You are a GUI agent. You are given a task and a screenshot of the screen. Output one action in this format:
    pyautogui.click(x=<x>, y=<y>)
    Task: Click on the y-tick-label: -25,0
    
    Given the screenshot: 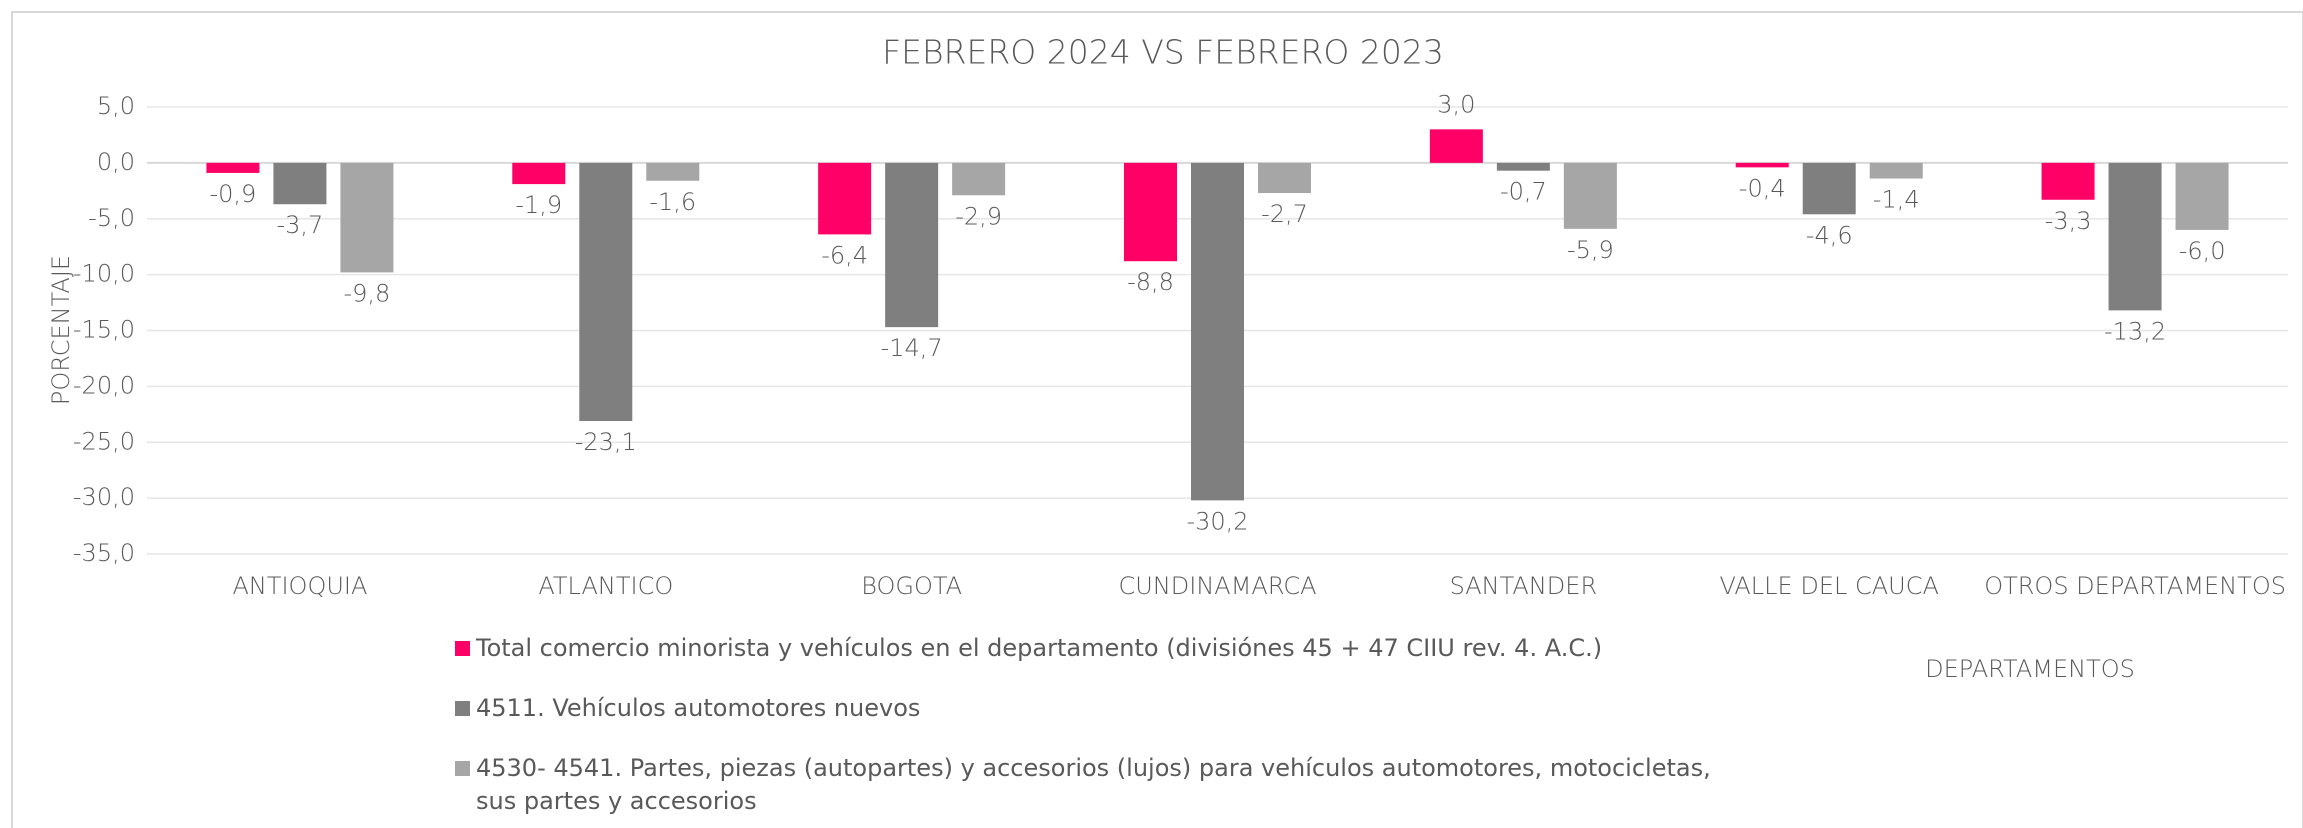 What is the action you would take?
    pyautogui.click(x=104, y=441)
    